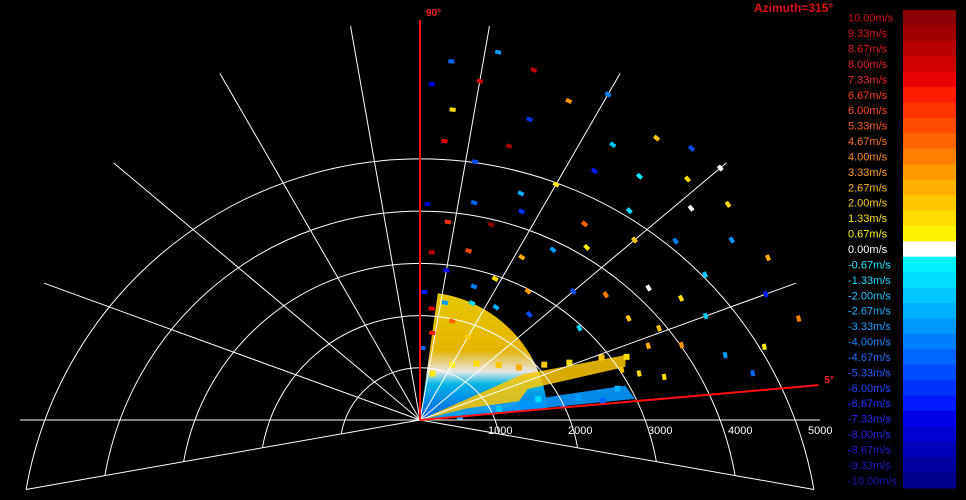 This screenshot has height=500, width=966. What do you see at coordinates (869, 450) in the screenshot?
I see `colorbar-label: -8.67m/s` at bounding box center [869, 450].